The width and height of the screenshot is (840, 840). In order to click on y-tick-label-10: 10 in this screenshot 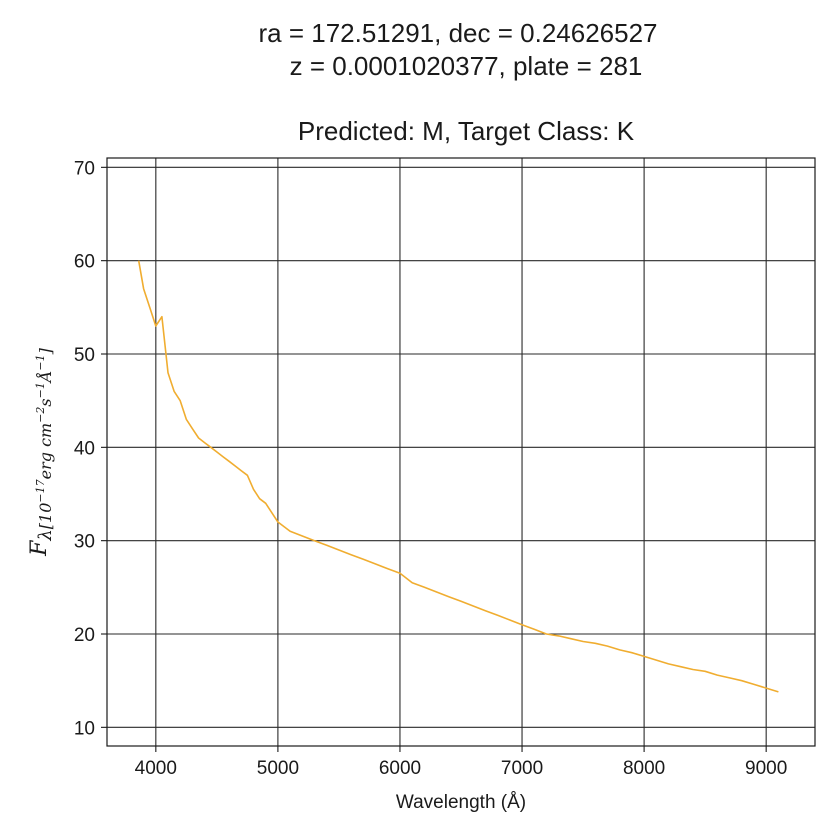, I will do `click(84, 728)`.